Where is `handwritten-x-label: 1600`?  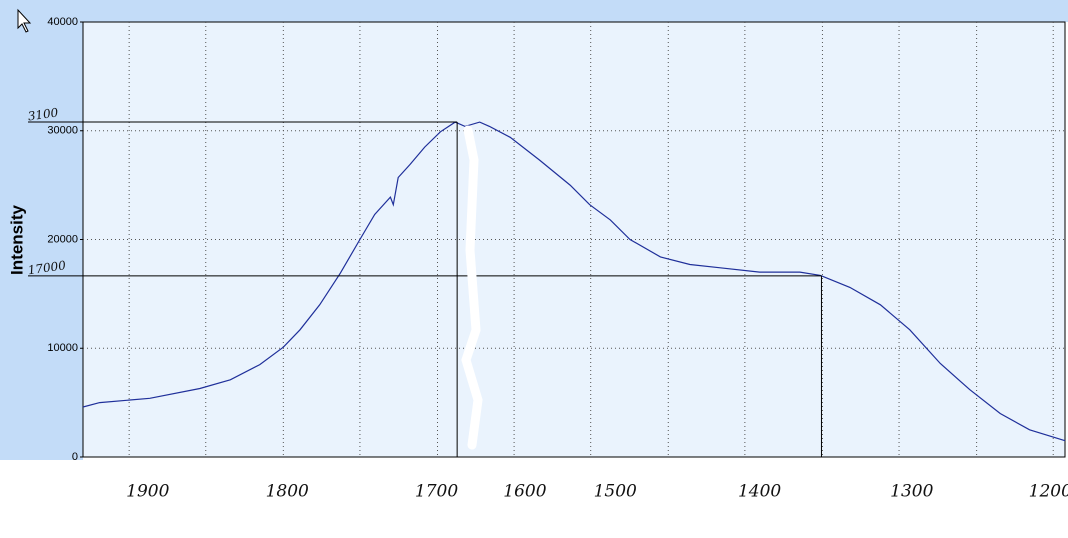 handwritten-x-label: 1600 is located at coordinates (524, 492).